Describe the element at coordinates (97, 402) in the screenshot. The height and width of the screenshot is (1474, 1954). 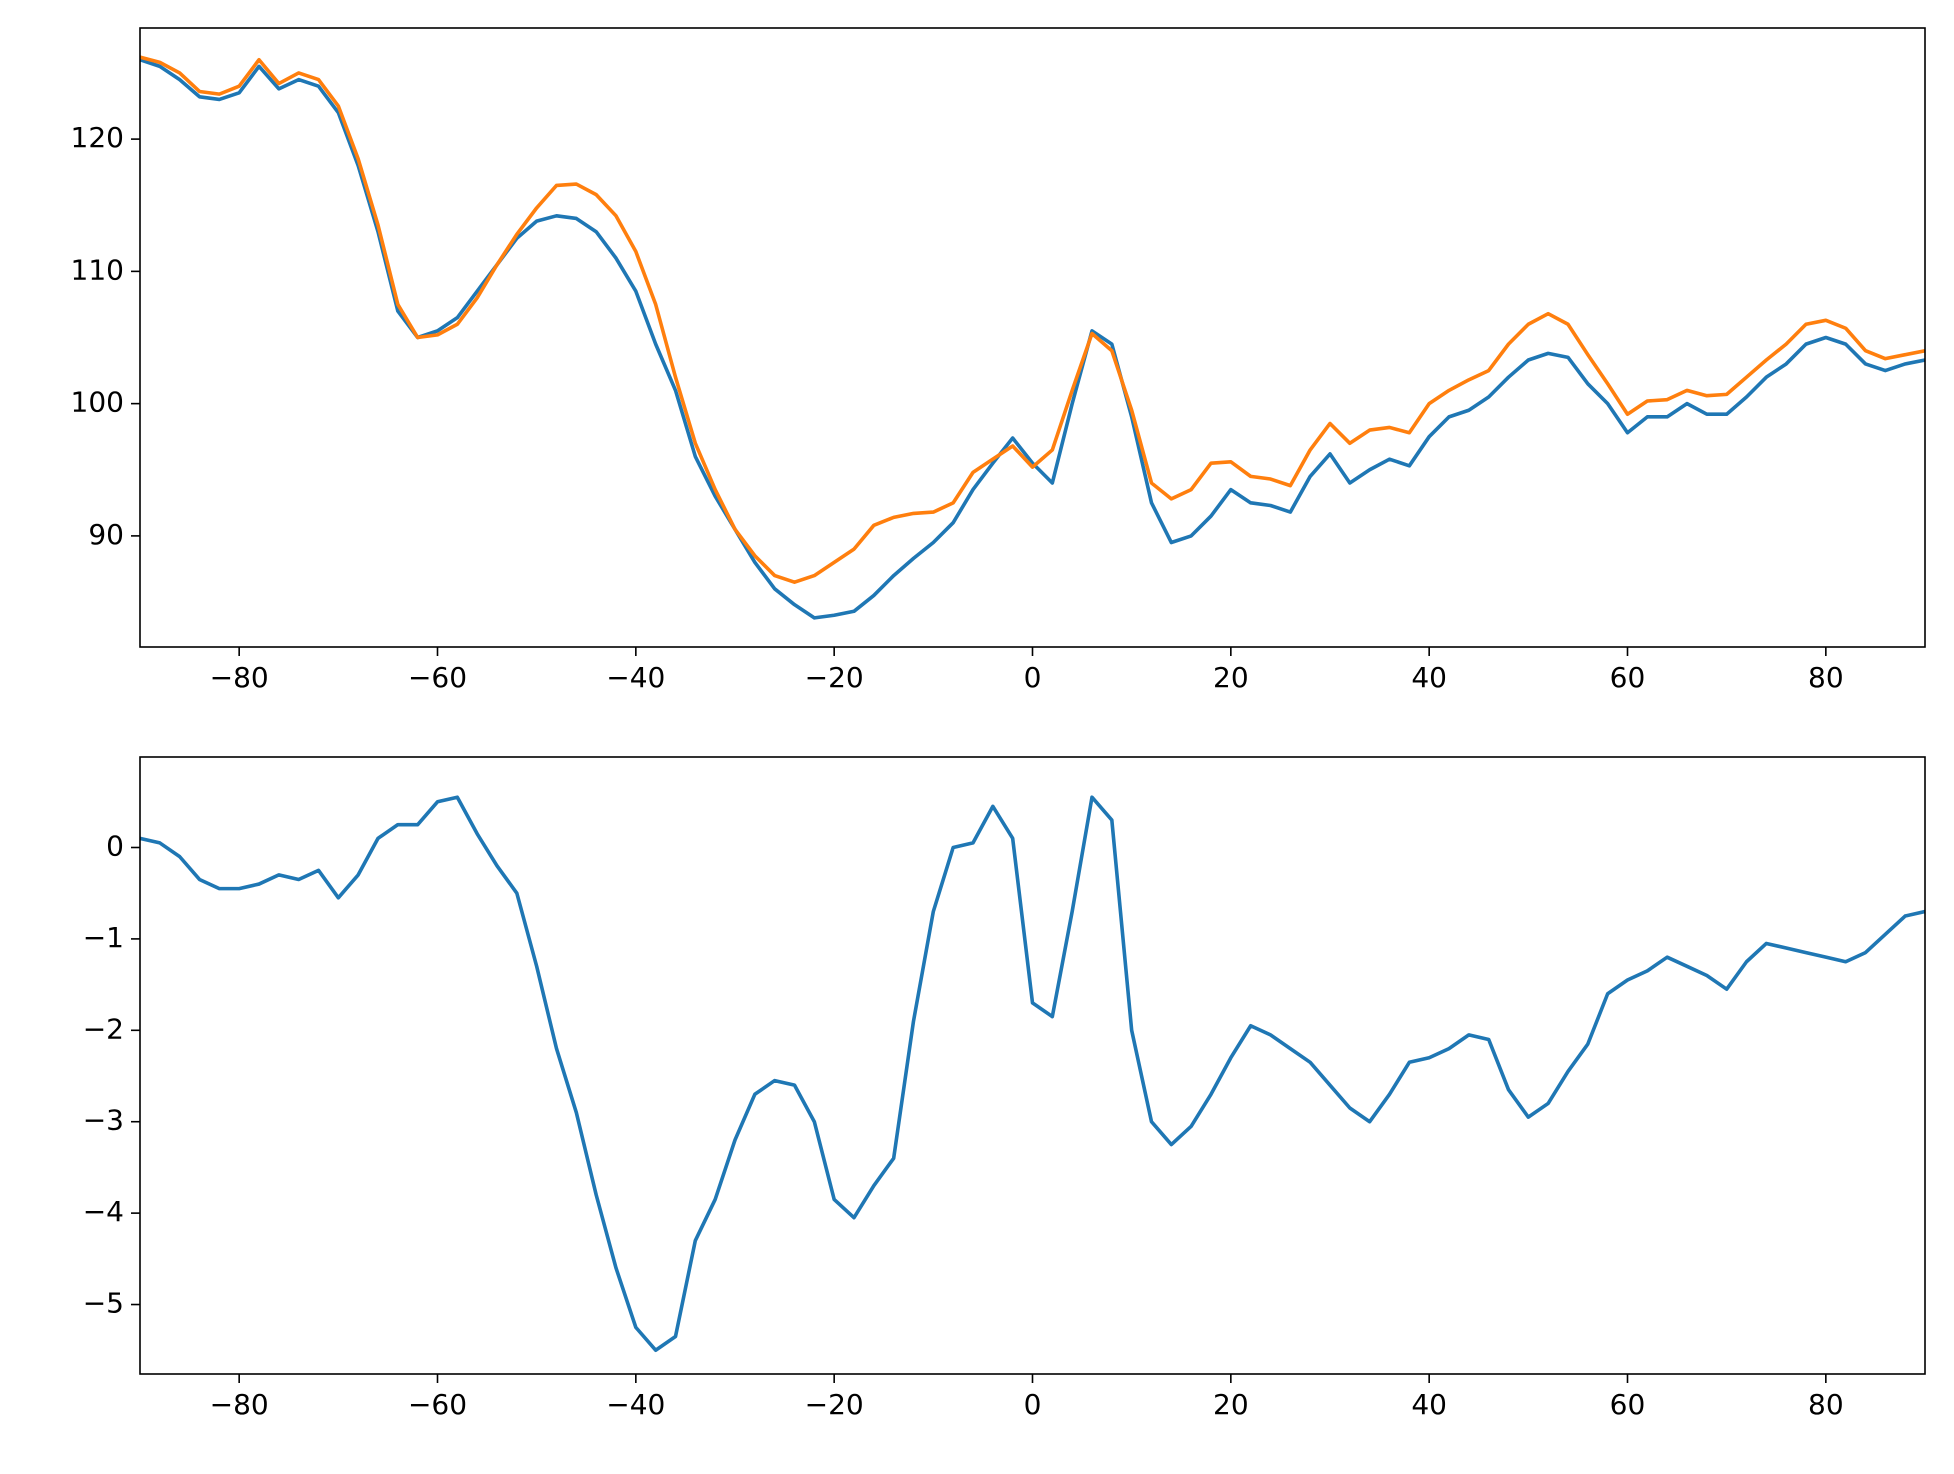
I see `y-tick-label: 100` at that location.